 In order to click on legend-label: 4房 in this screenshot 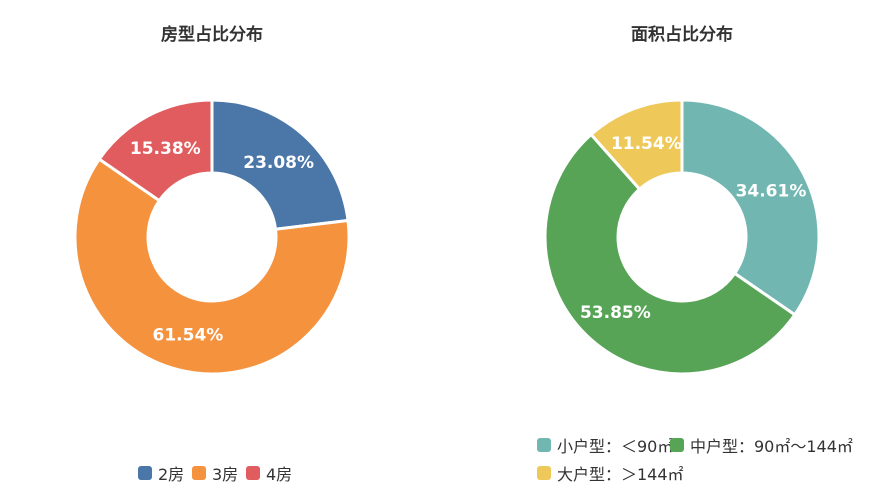, I will do `click(279, 474)`.